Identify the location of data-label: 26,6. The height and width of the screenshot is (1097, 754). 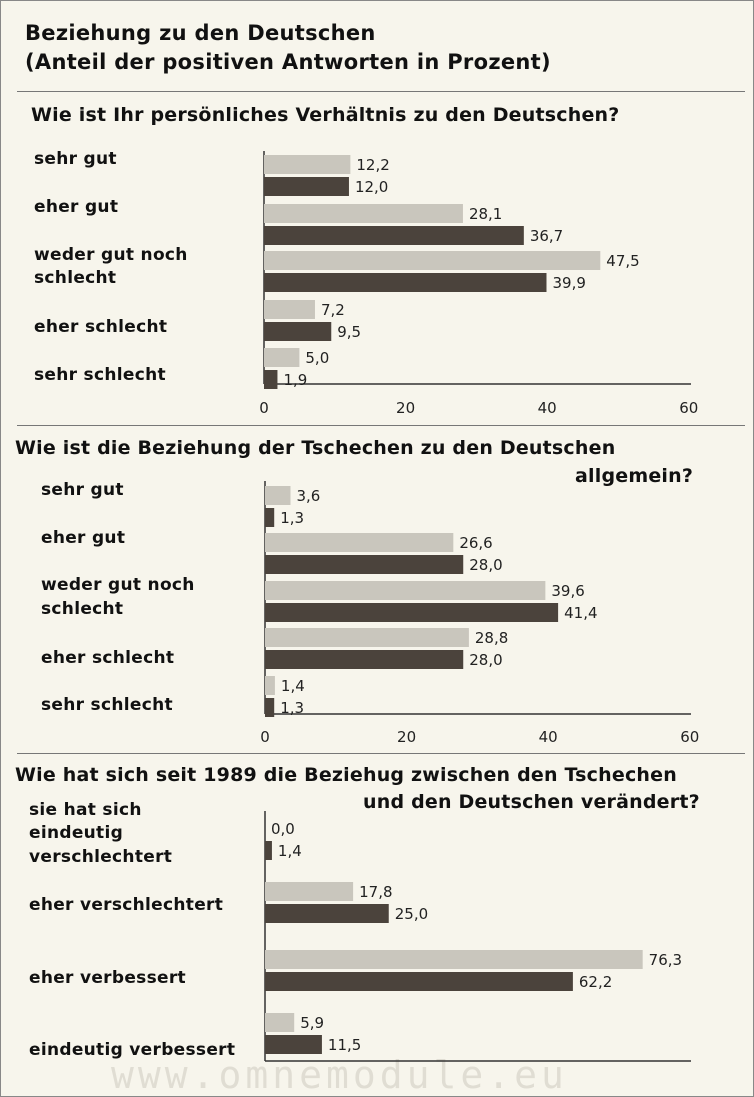
(475, 543).